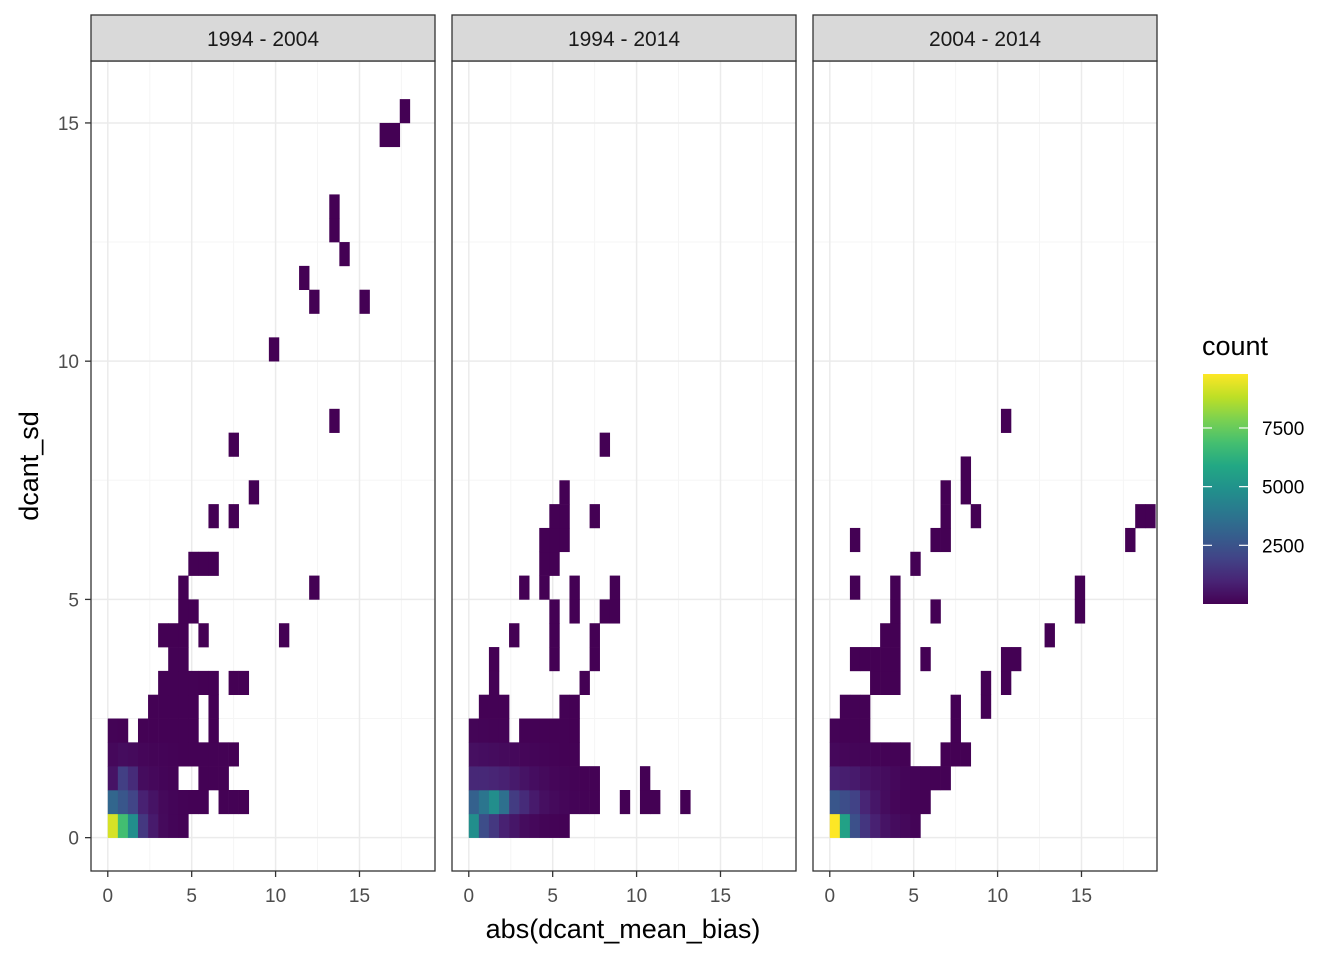  Describe the element at coordinates (552, 896) in the screenshot. I see `x-tick-label: 5` at that location.